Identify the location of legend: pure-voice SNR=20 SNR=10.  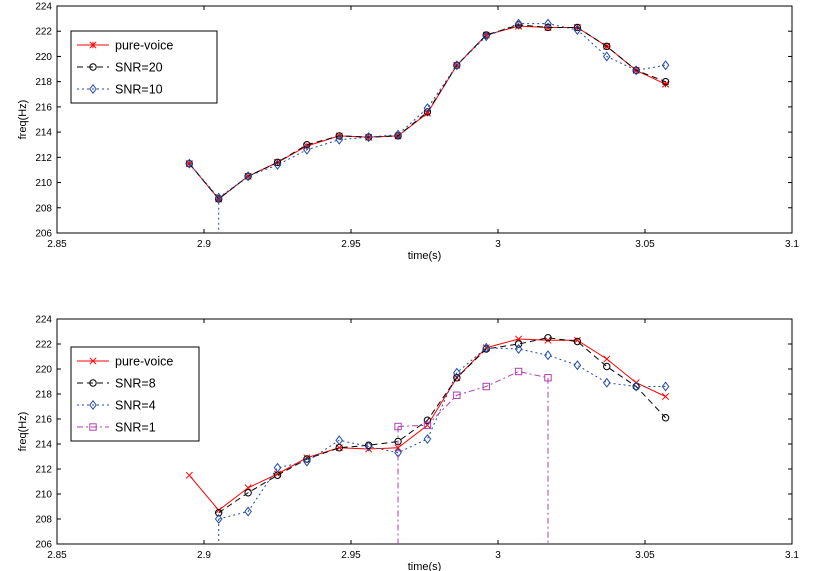
(144, 67).